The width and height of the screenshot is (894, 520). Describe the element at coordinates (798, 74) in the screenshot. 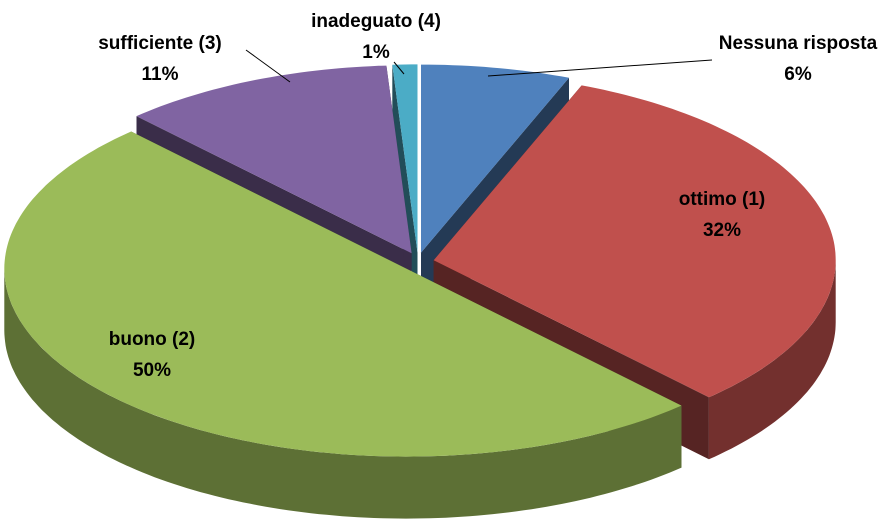

I see `value-label: 6%` at that location.